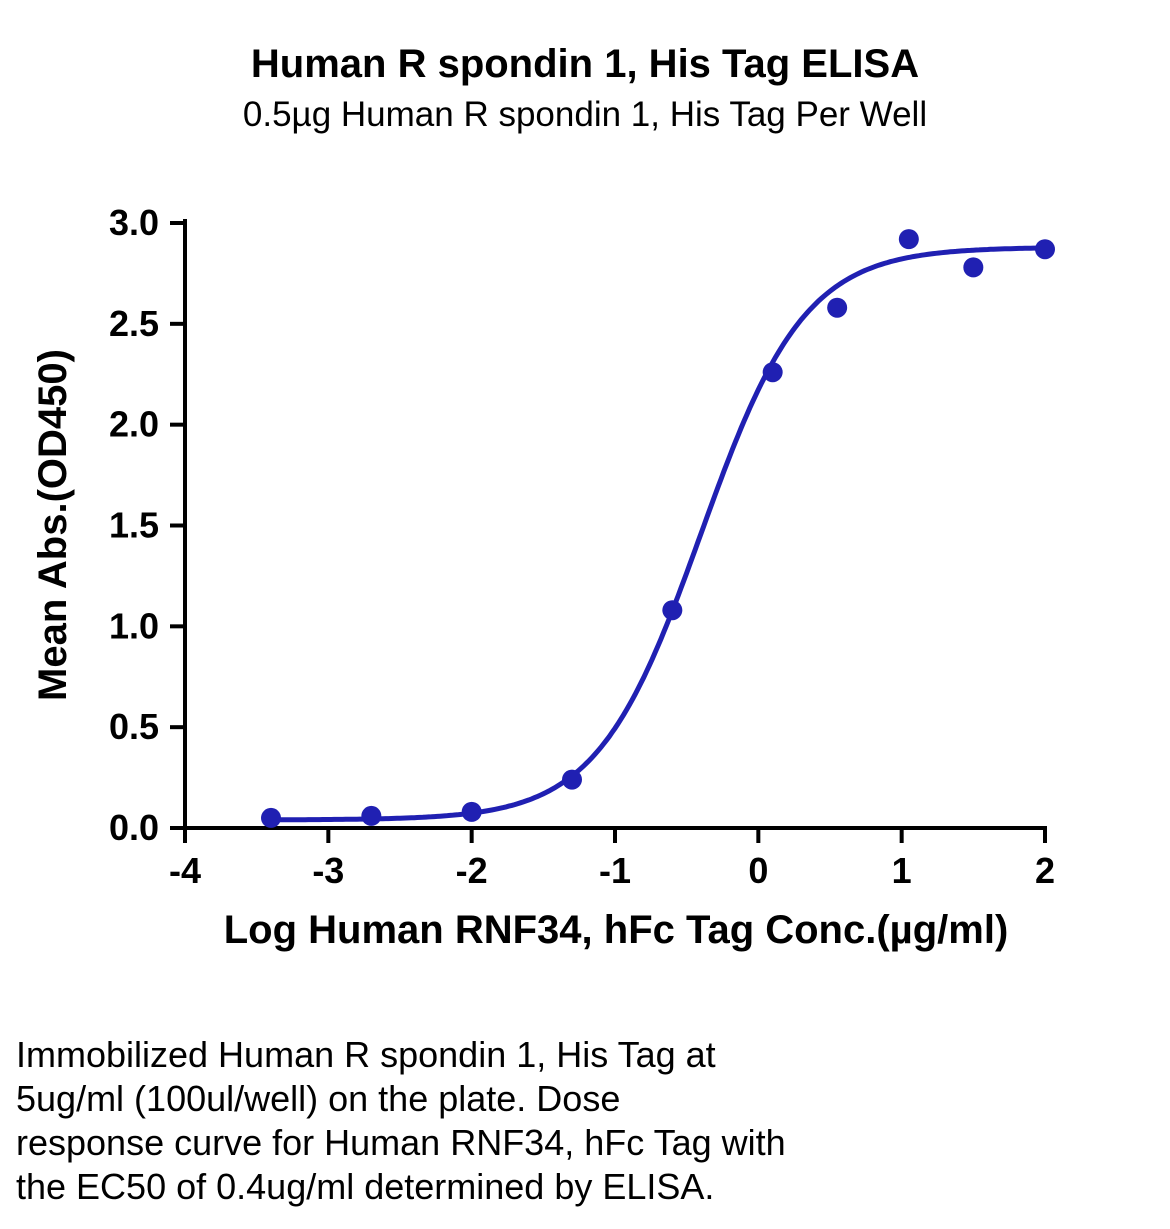 Image resolution: width=1170 pixels, height=1229 pixels. What do you see at coordinates (328, 870) in the screenshot?
I see `x-tick-label: -3` at bounding box center [328, 870].